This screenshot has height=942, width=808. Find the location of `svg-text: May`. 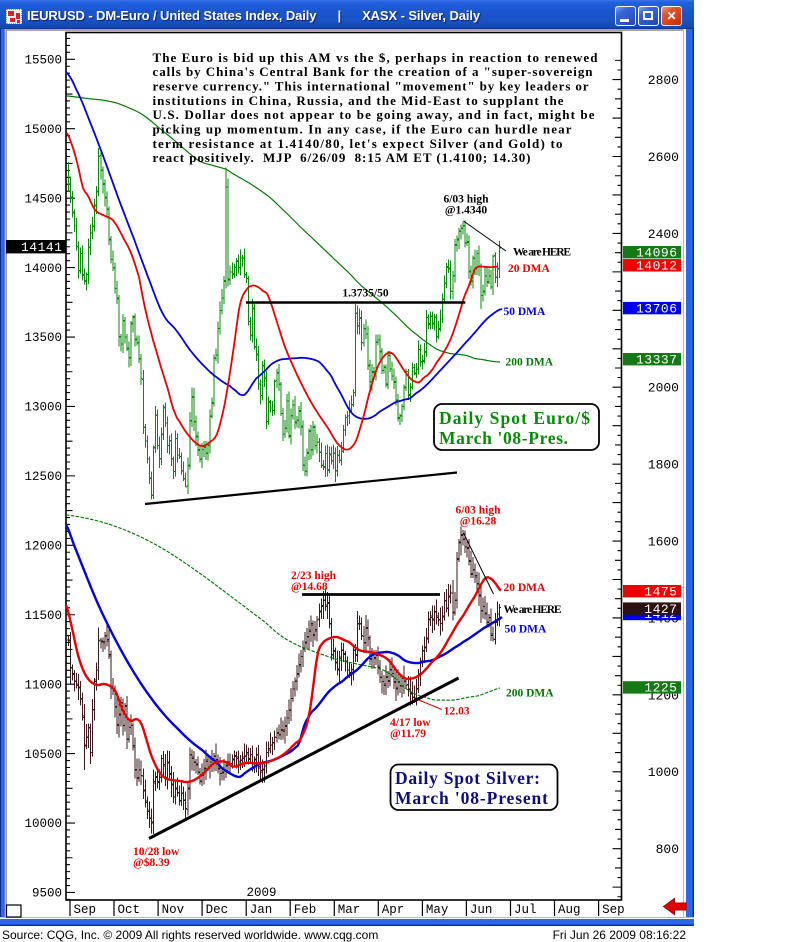

svg-text: May is located at coordinates (437, 910).